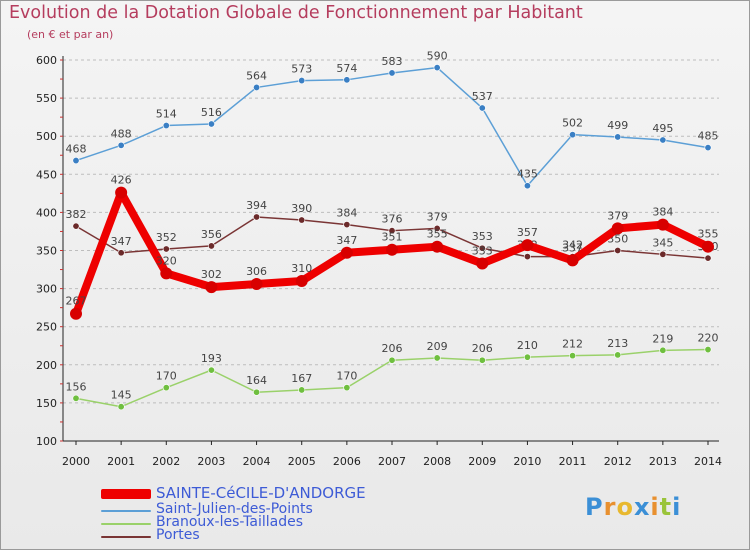 Image resolution: width=750 pixels, height=550 pixels. Describe the element at coordinates (708, 136) in the screenshot. I see `data-label: 485` at that location.